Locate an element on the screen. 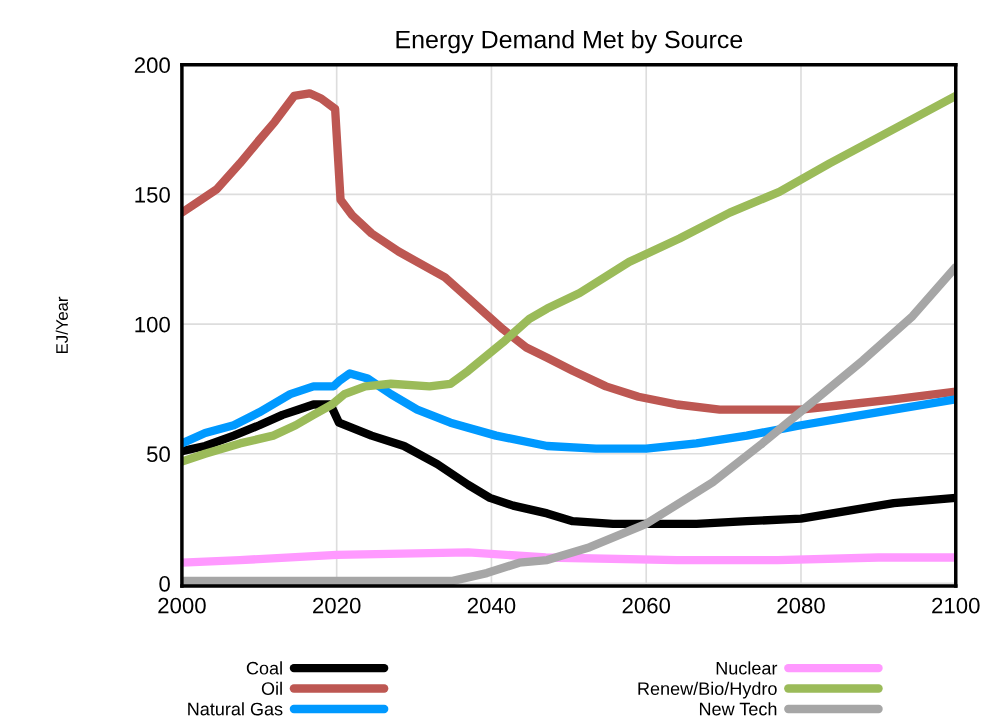 The width and height of the screenshot is (1005, 728). y-tick-label: 100 is located at coordinates (152, 324).